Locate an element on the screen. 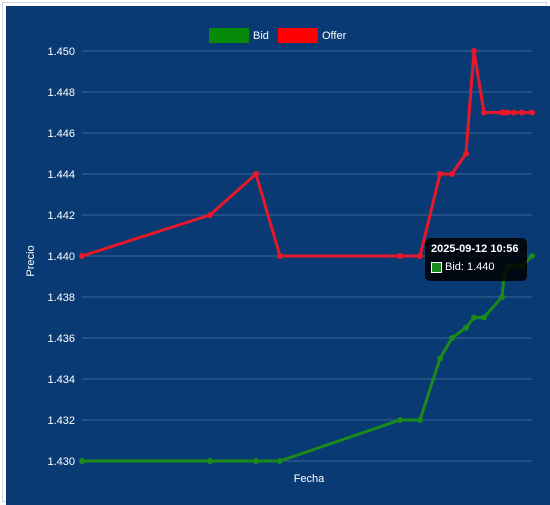 The image size is (550, 505). y-tick-label: 1.448 is located at coordinates (61, 93).